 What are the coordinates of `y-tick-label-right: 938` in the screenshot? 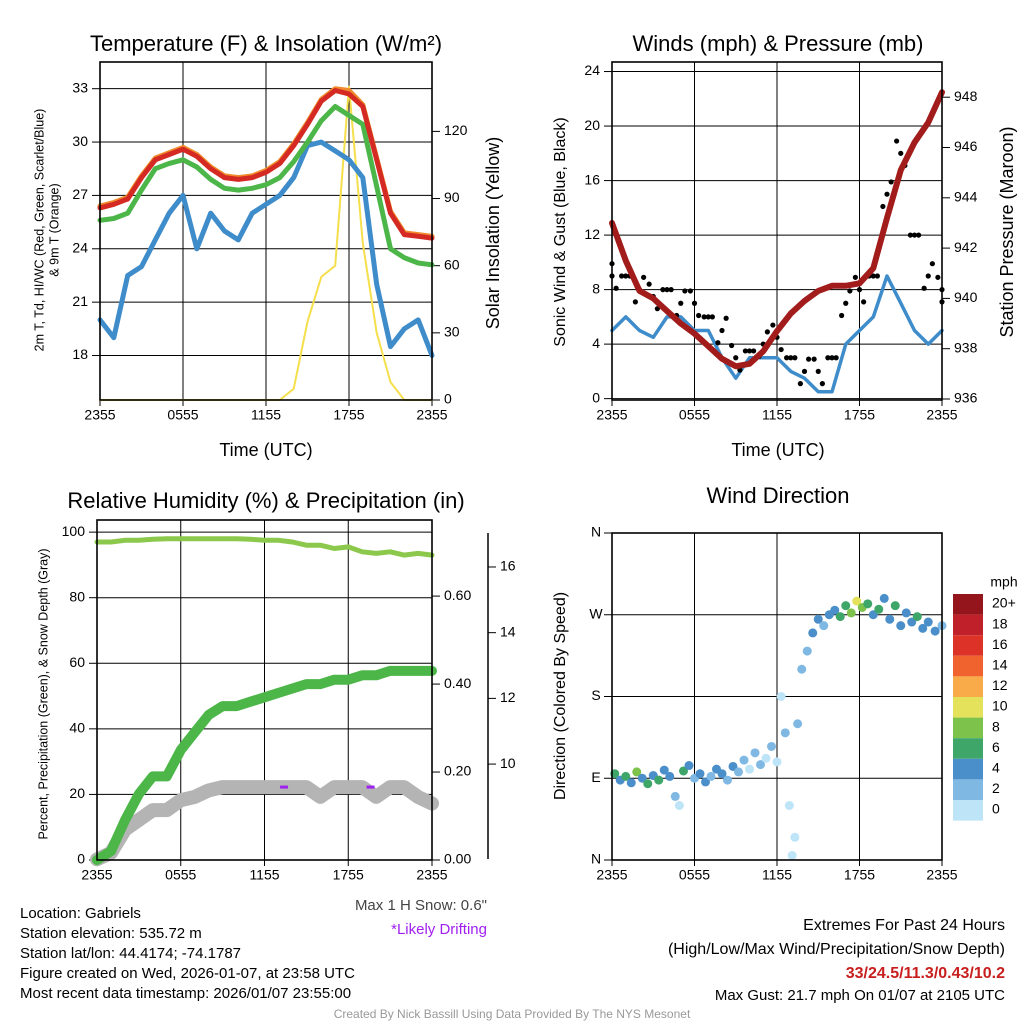 It's located at (966, 347).